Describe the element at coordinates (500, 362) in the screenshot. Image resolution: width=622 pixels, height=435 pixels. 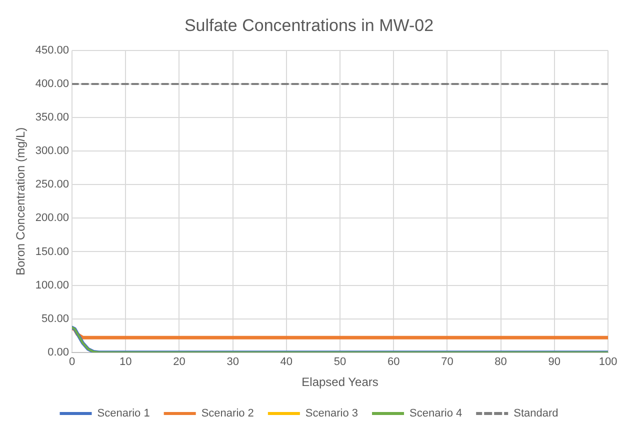
I see `x-tick-label: 80` at that location.